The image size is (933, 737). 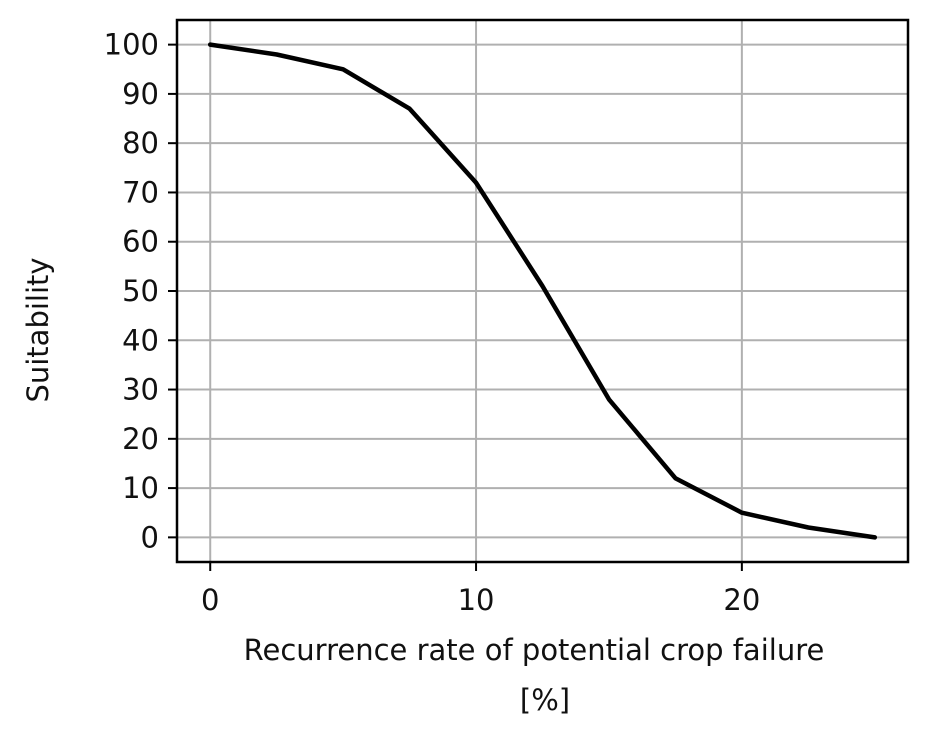 What do you see at coordinates (741, 600) in the screenshot?
I see `x-tick-label: 20` at bounding box center [741, 600].